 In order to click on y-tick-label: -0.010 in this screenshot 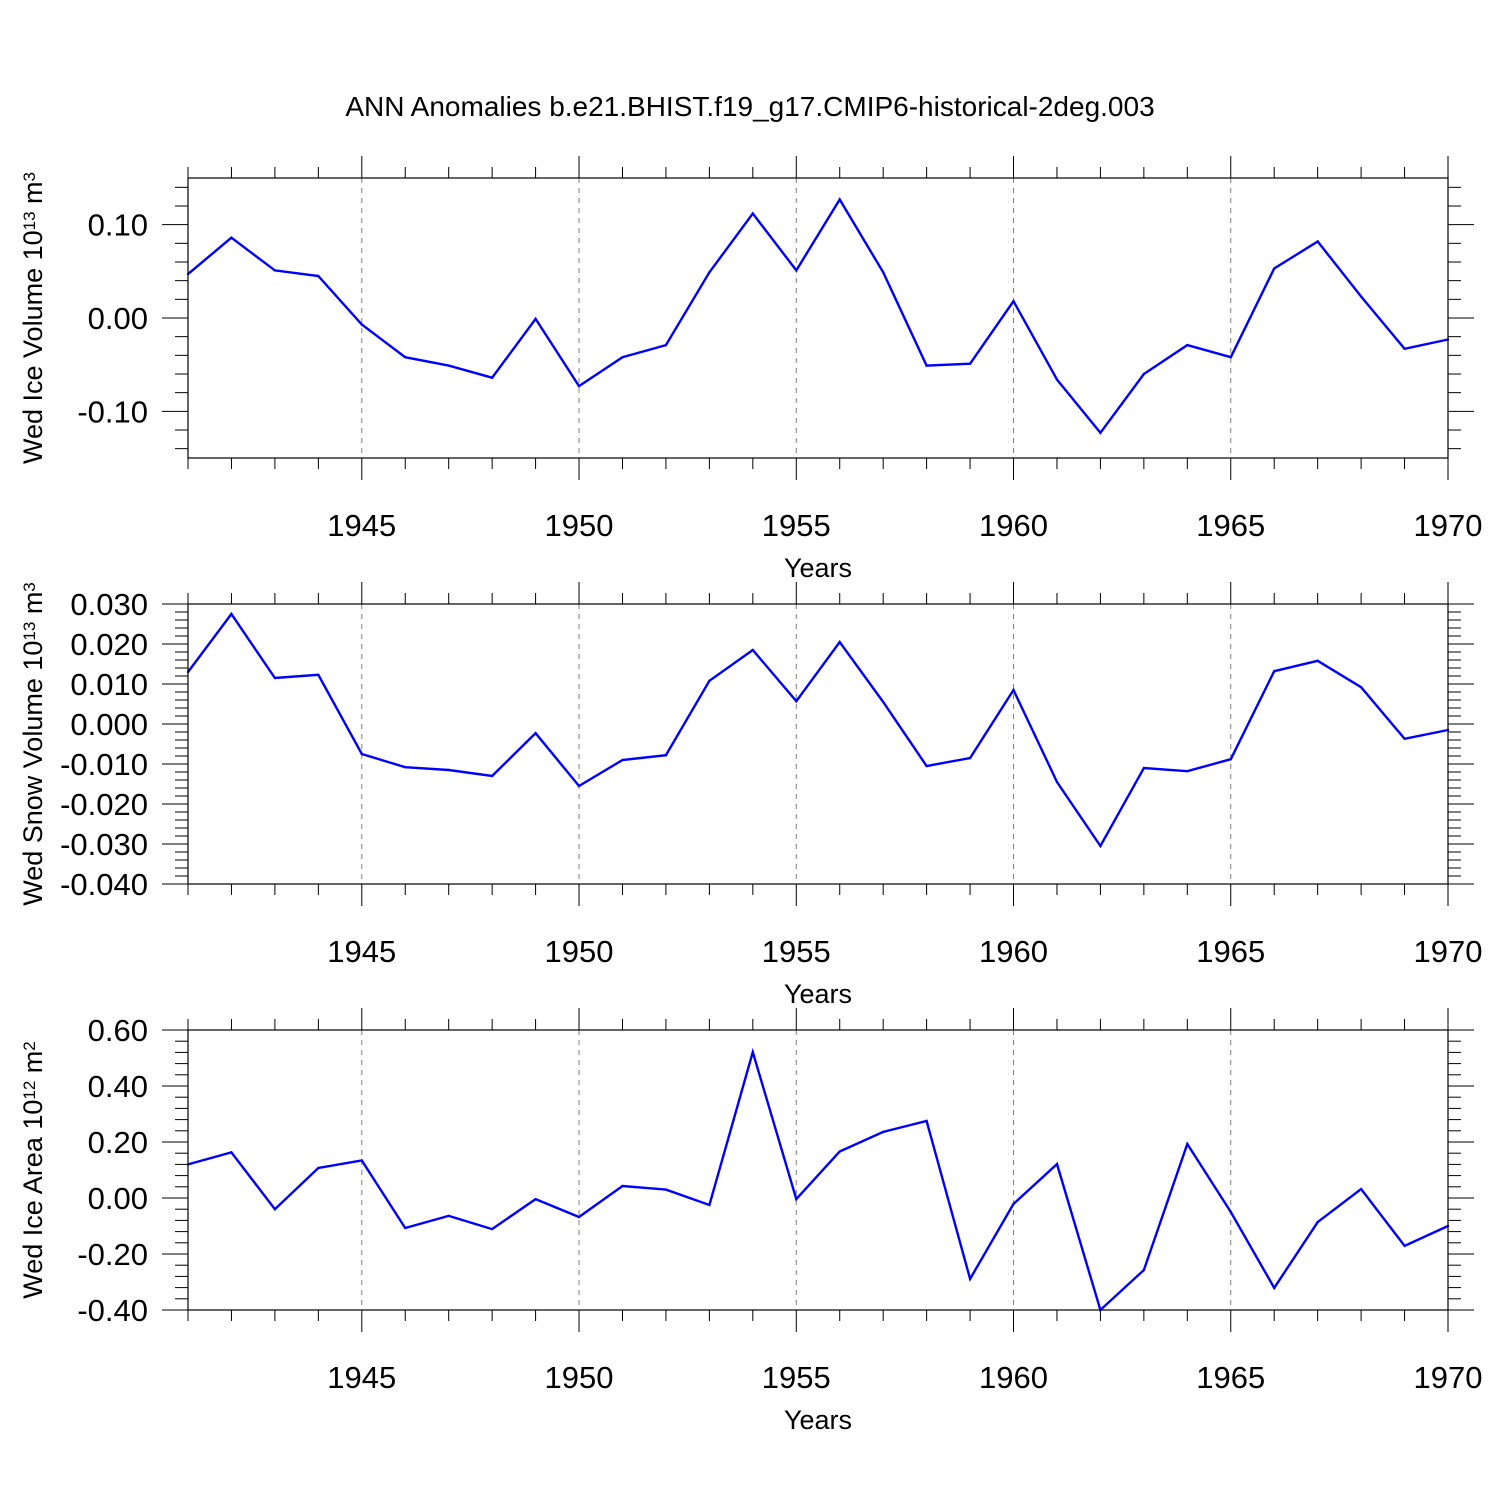, I will do `click(104, 764)`.